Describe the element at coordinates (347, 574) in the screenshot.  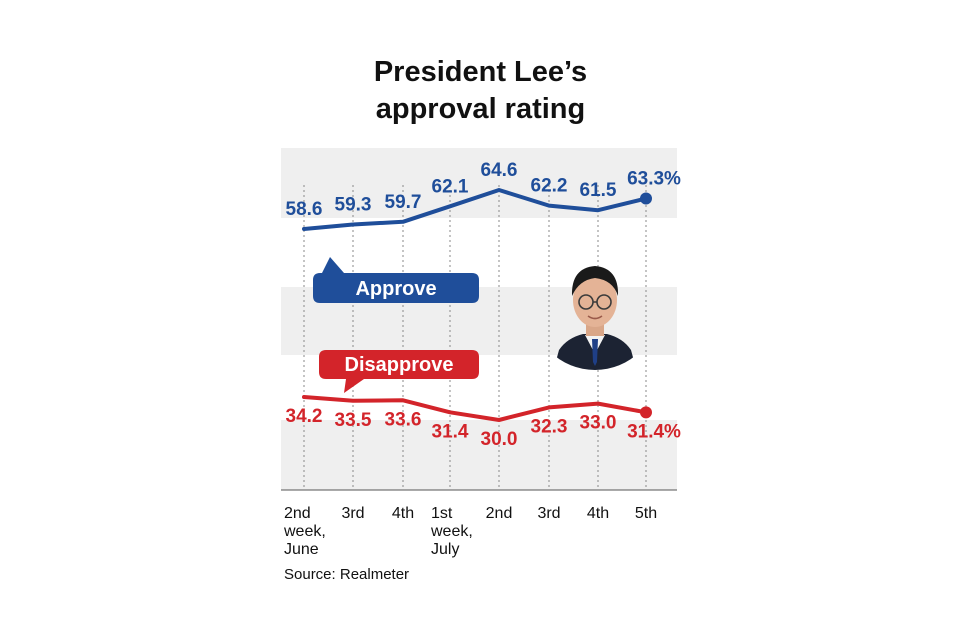
I see `source-note: Source: Realmeter` at that location.